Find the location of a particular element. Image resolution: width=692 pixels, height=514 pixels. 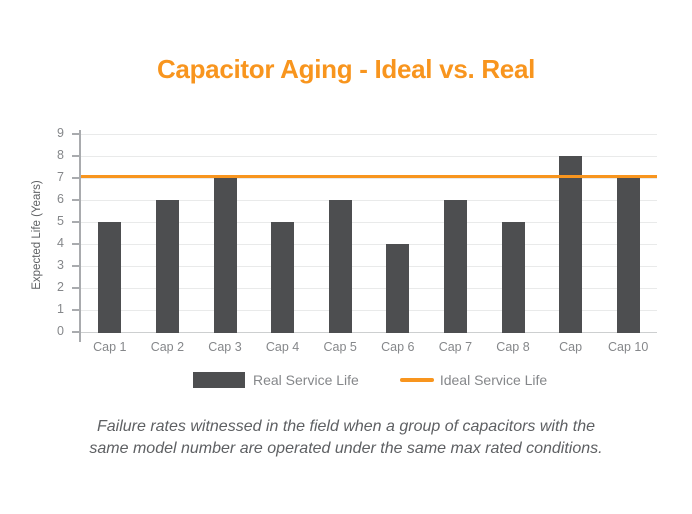

category-label: Cap 7 is located at coordinates (455, 347).